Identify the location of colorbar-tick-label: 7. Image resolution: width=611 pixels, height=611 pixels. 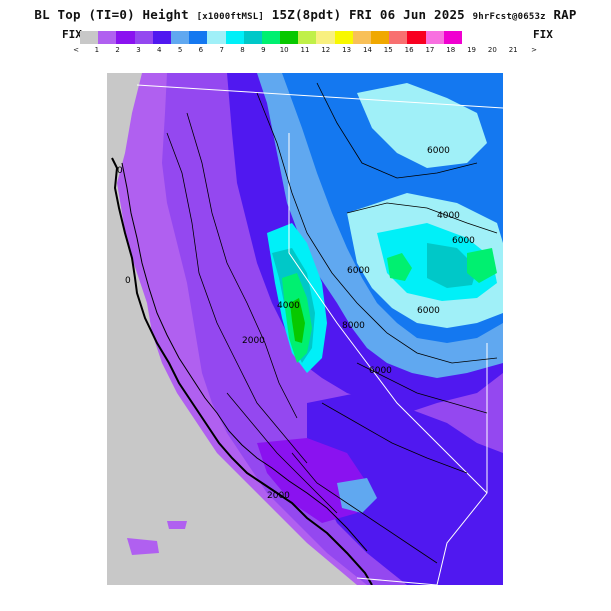
(221, 50).